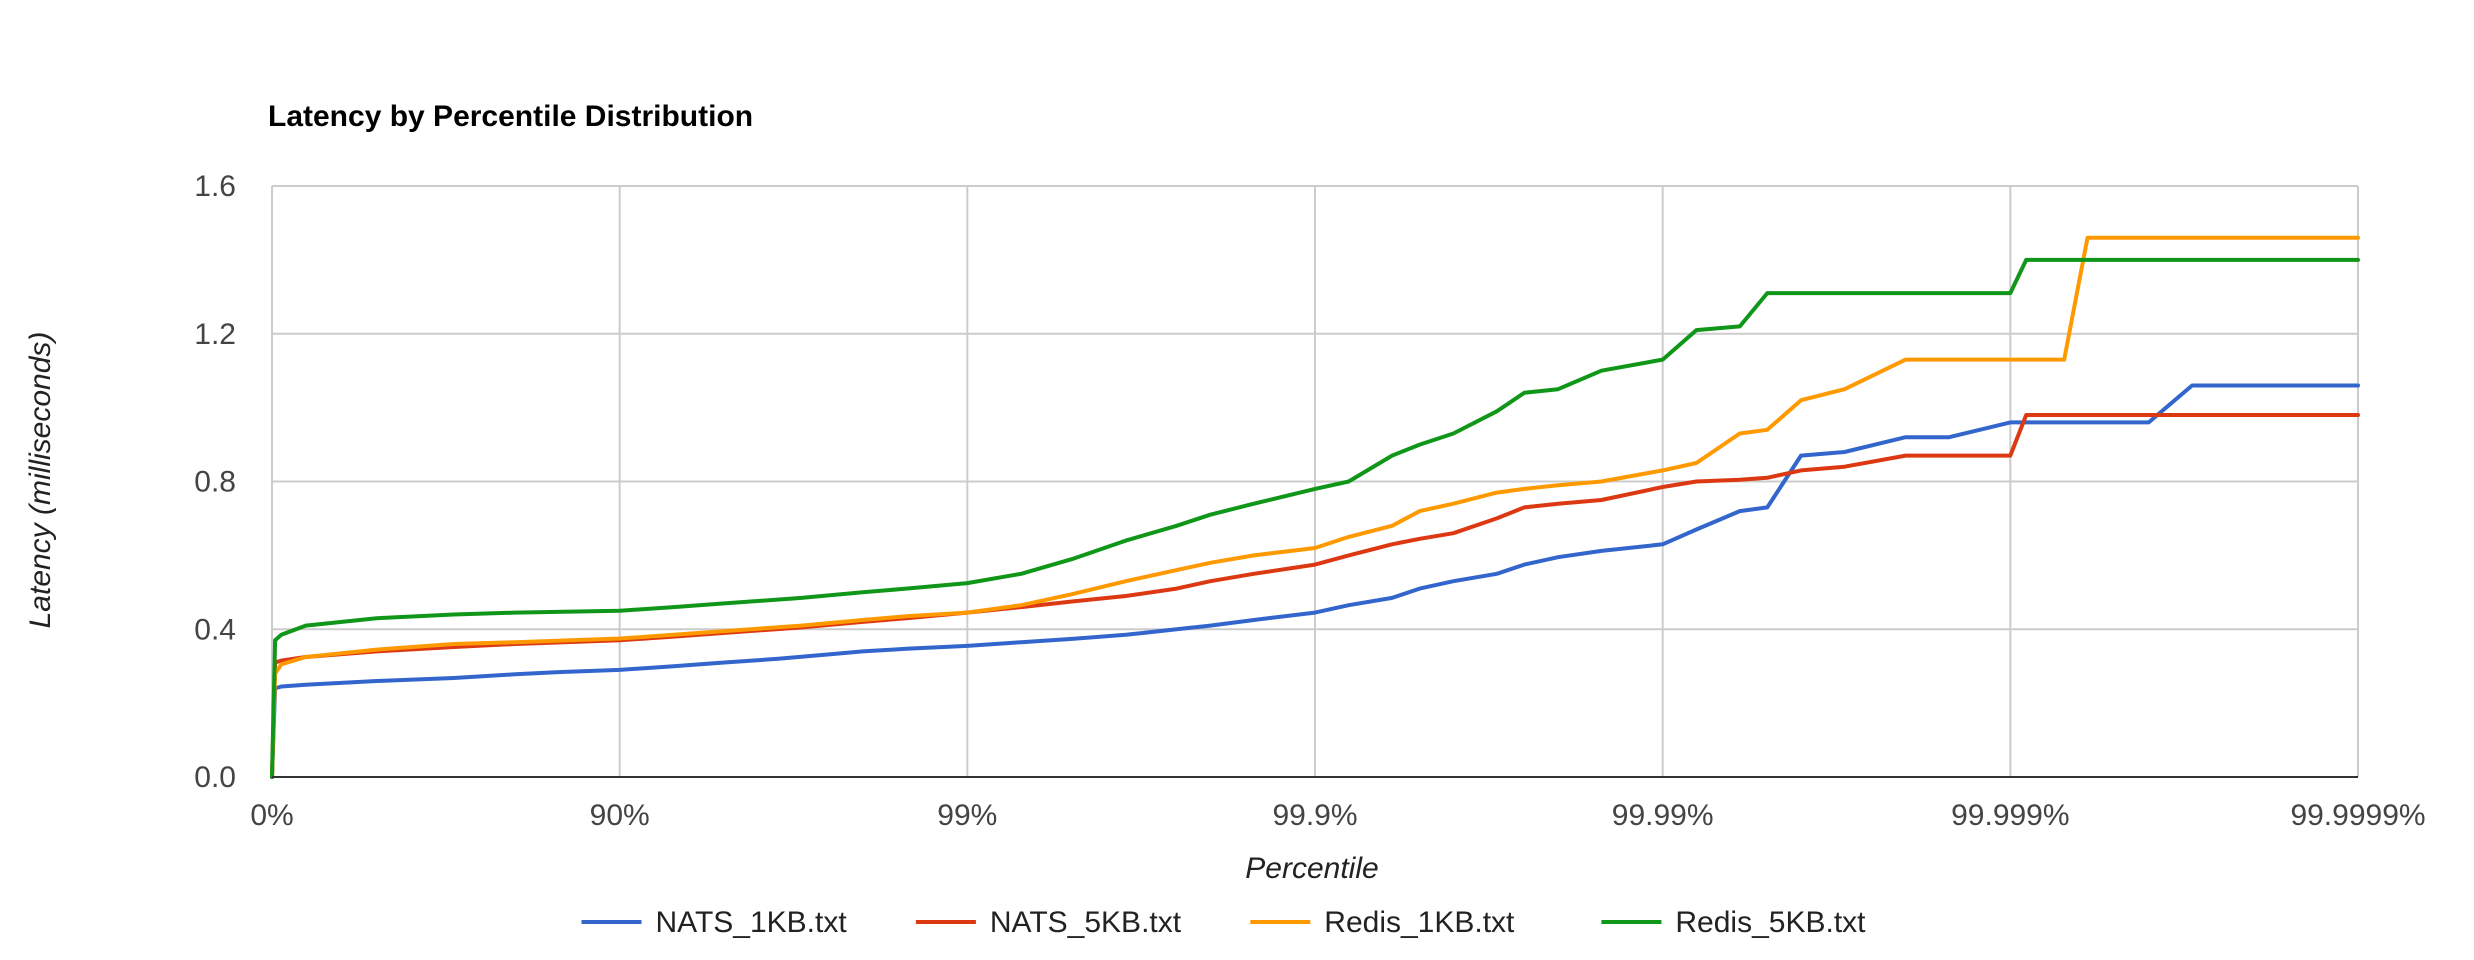 This screenshot has height=960, width=2474. I want to click on x-tick-label: 99.9%, so click(1314, 815).